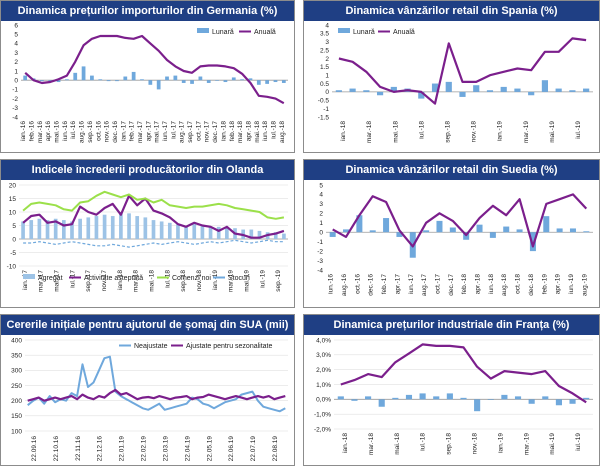  Describe the element at coordinates (273, 130) in the screenshot. I see `x-tick-label: iul.-18` at that location.